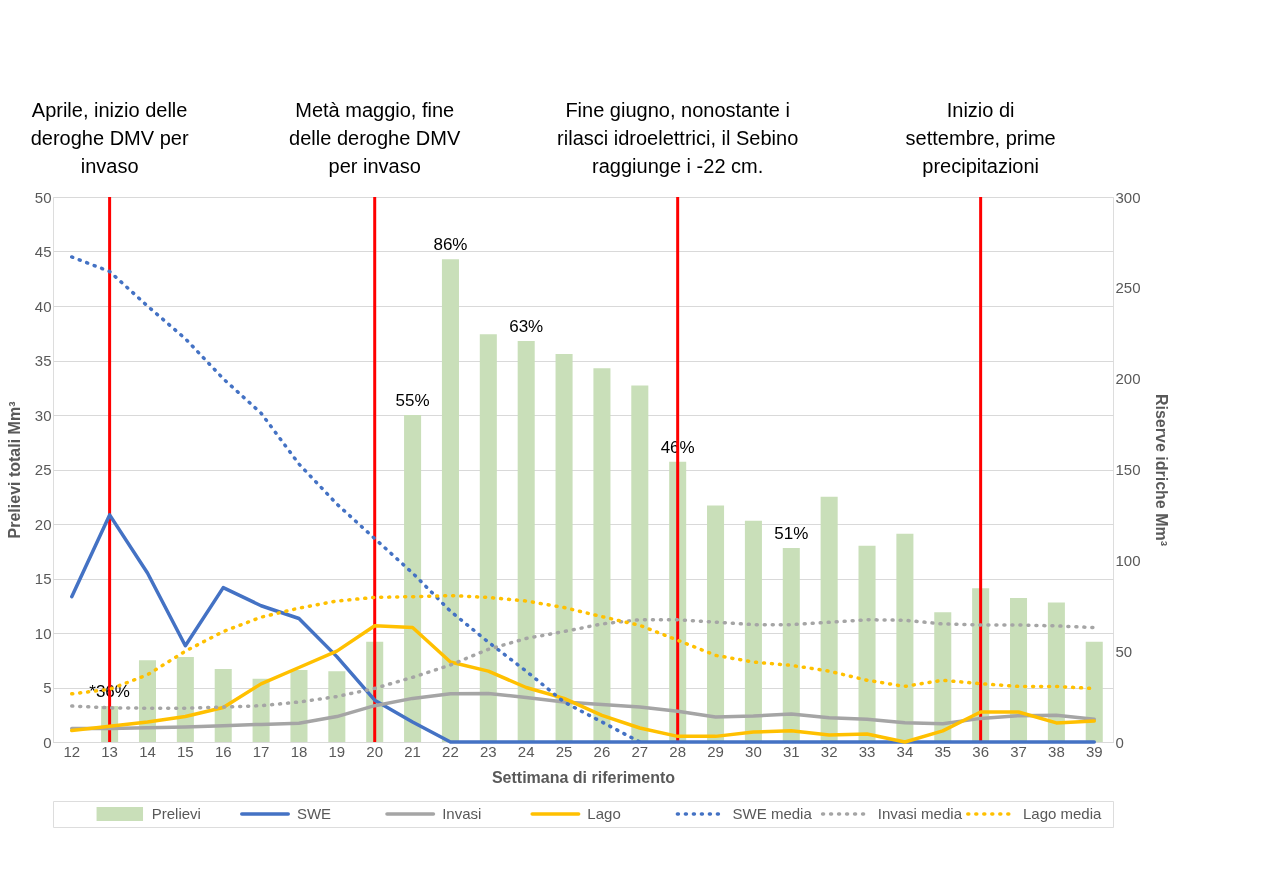 The height and width of the screenshot is (869, 1275). What do you see at coordinates (147, 751) in the screenshot?
I see `x-tick-label: 14` at bounding box center [147, 751].